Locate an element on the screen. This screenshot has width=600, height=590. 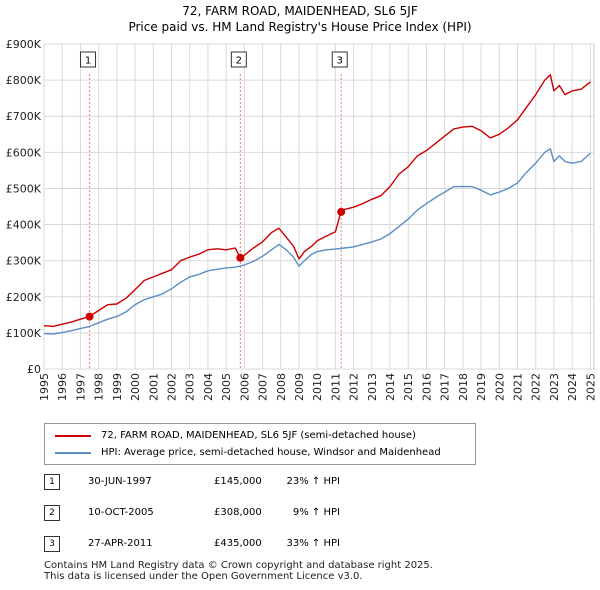
y-tick-label: £500K is located at coordinates (24, 188).